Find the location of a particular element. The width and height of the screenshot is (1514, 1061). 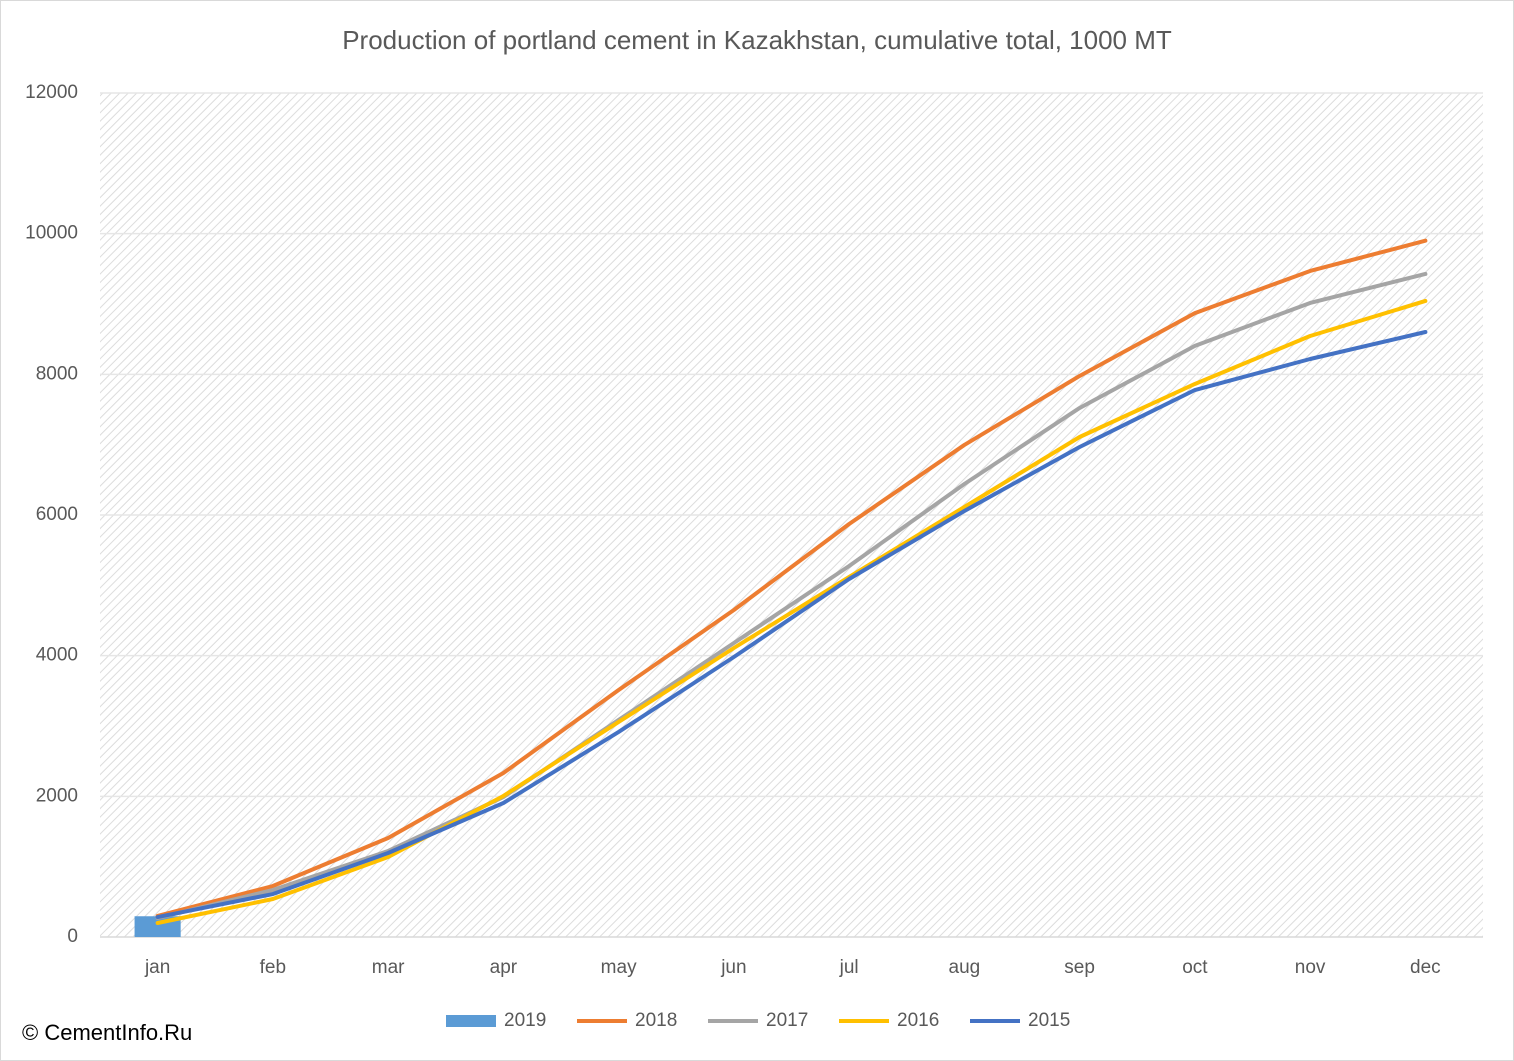

legend-label: 2015 is located at coordinates (1049, 1020).